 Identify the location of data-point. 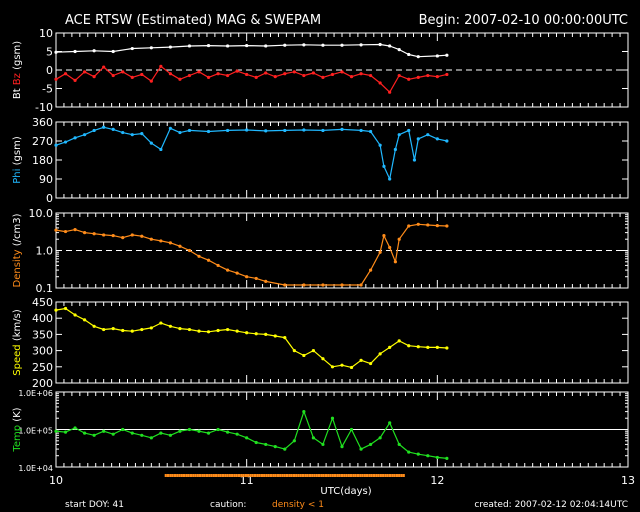
(56, 230).